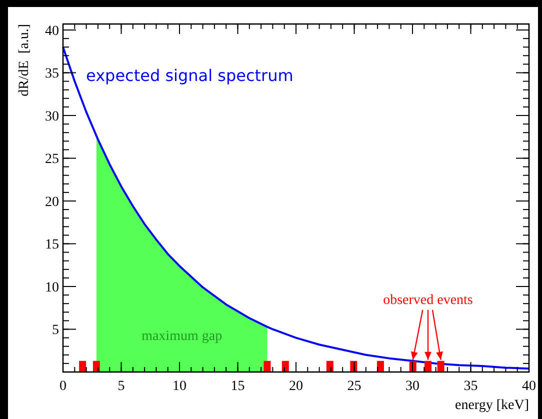 The image size is (542, 419). What do you see at coordinates (179, 386) in the screenshot?
I see `x-tick-label: 10` at bounding box center [179, 386].